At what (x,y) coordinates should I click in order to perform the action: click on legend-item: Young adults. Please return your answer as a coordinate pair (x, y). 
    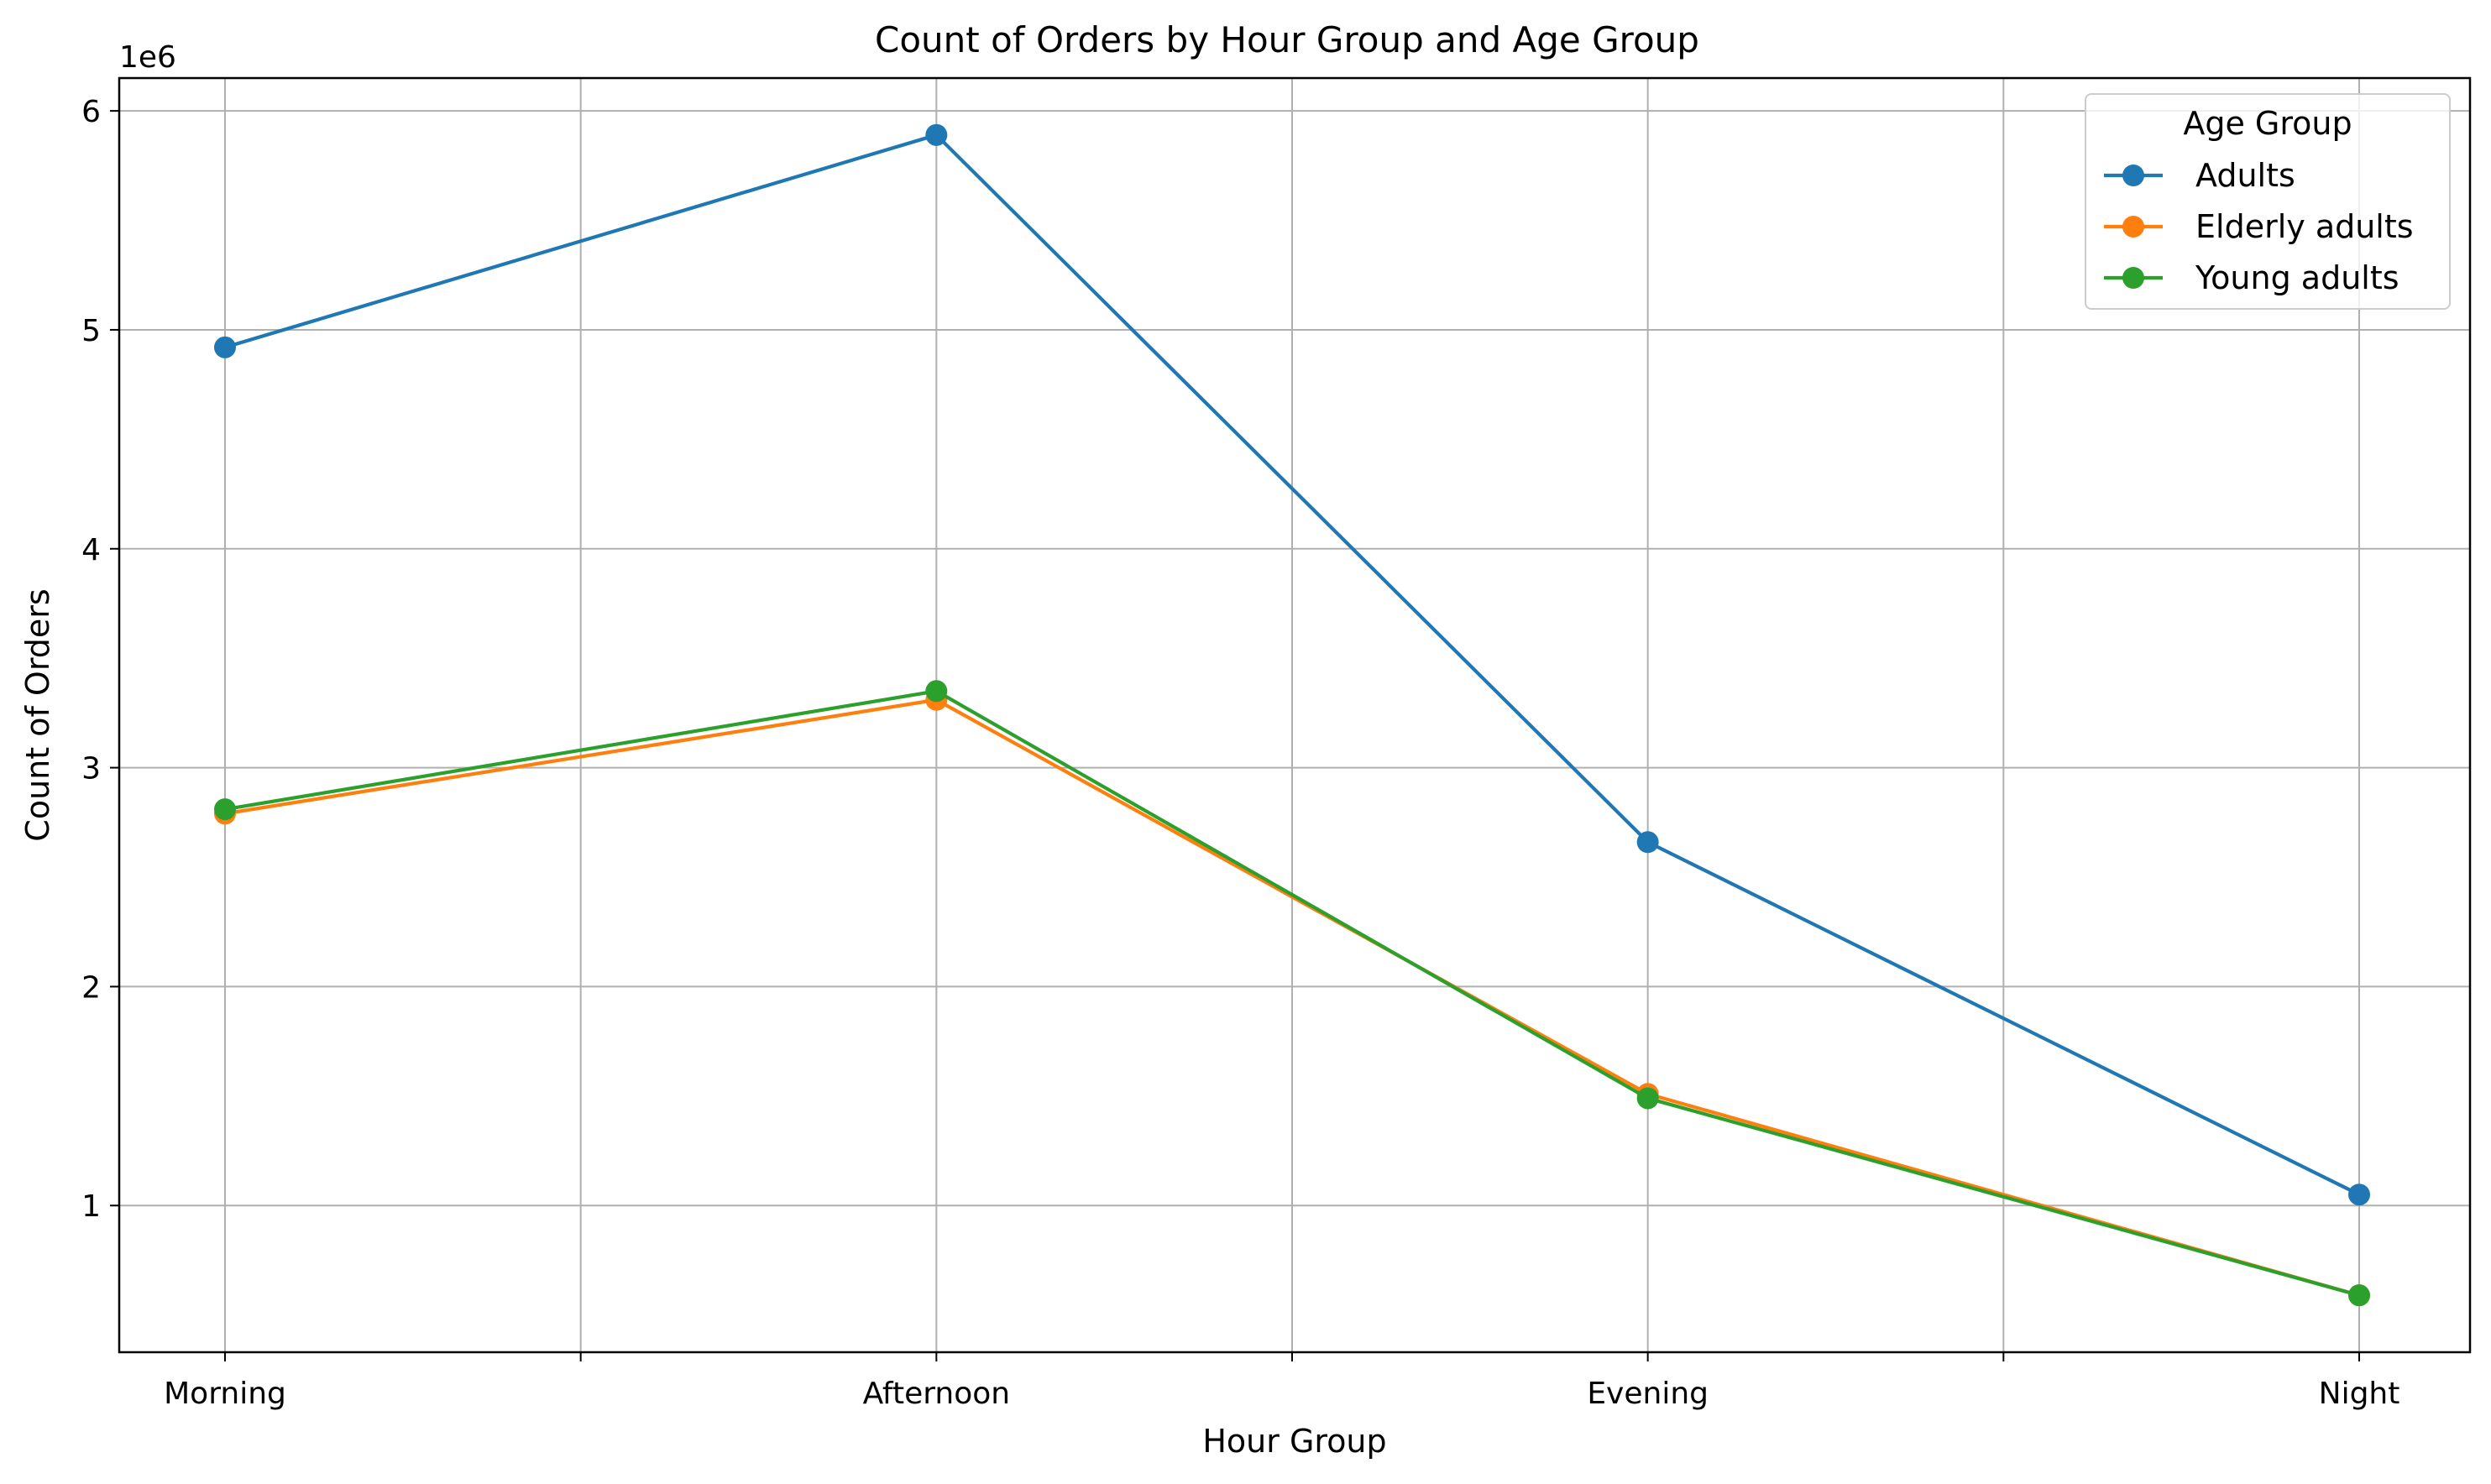
    Looking at the image, I should click on (2251, 277).